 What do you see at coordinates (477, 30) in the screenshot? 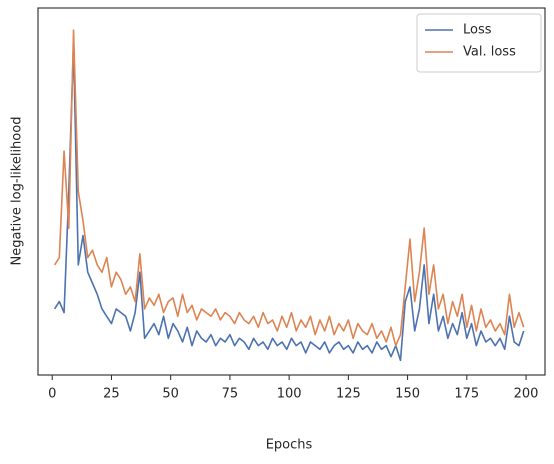
I see `legend-label: Loss` at bounding box center [477, 30].